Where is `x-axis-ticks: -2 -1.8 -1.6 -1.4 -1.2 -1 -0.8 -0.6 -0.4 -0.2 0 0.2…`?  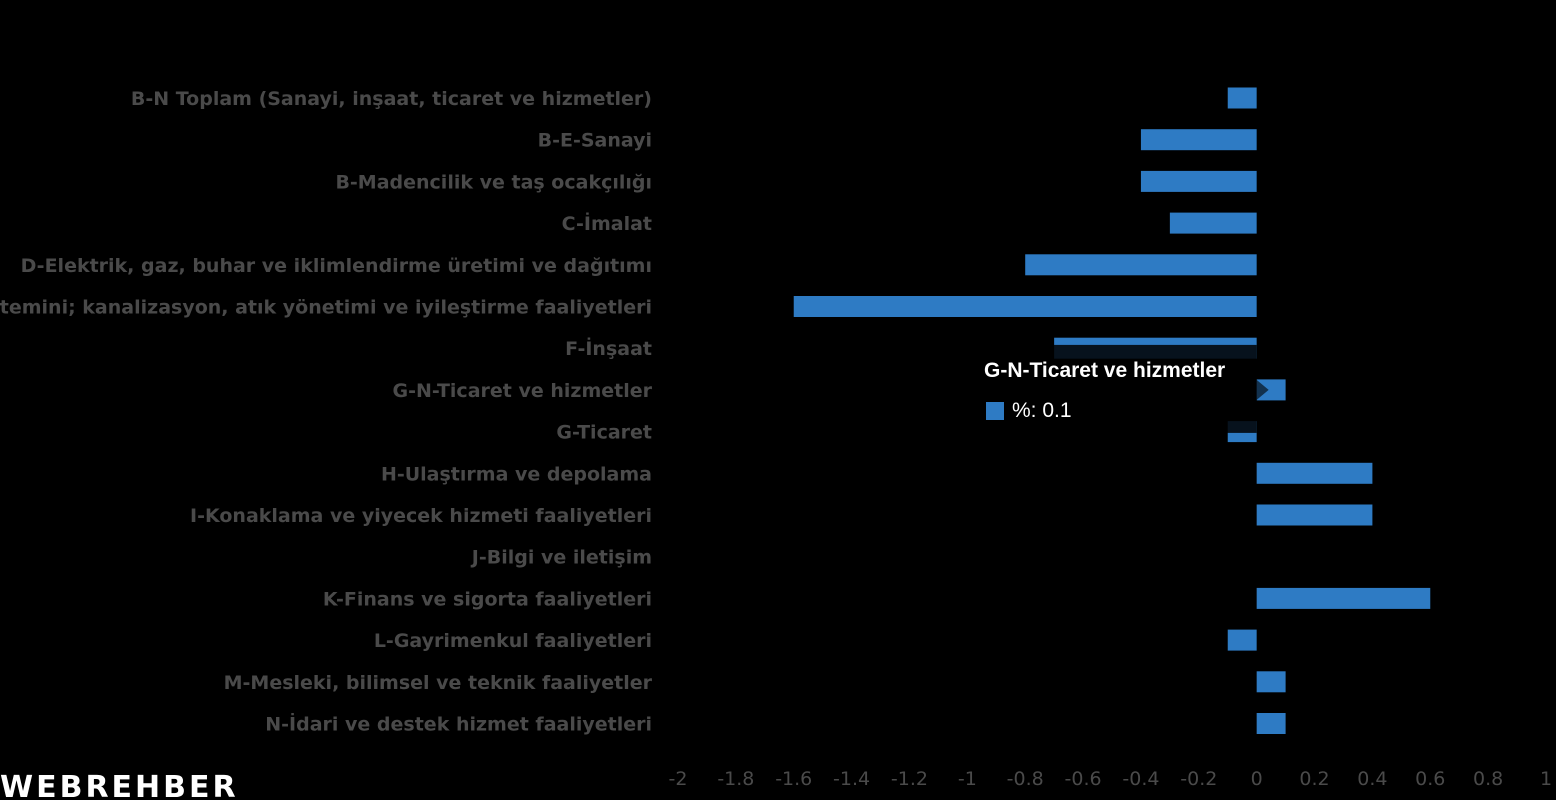 x-axis-ticks: -2 -1.8 -1.6 -1.4 -1.2 -1 -0.8 -0.6 -0.4 -0.2 0 0.2… is located at coordinates (1111, 779).